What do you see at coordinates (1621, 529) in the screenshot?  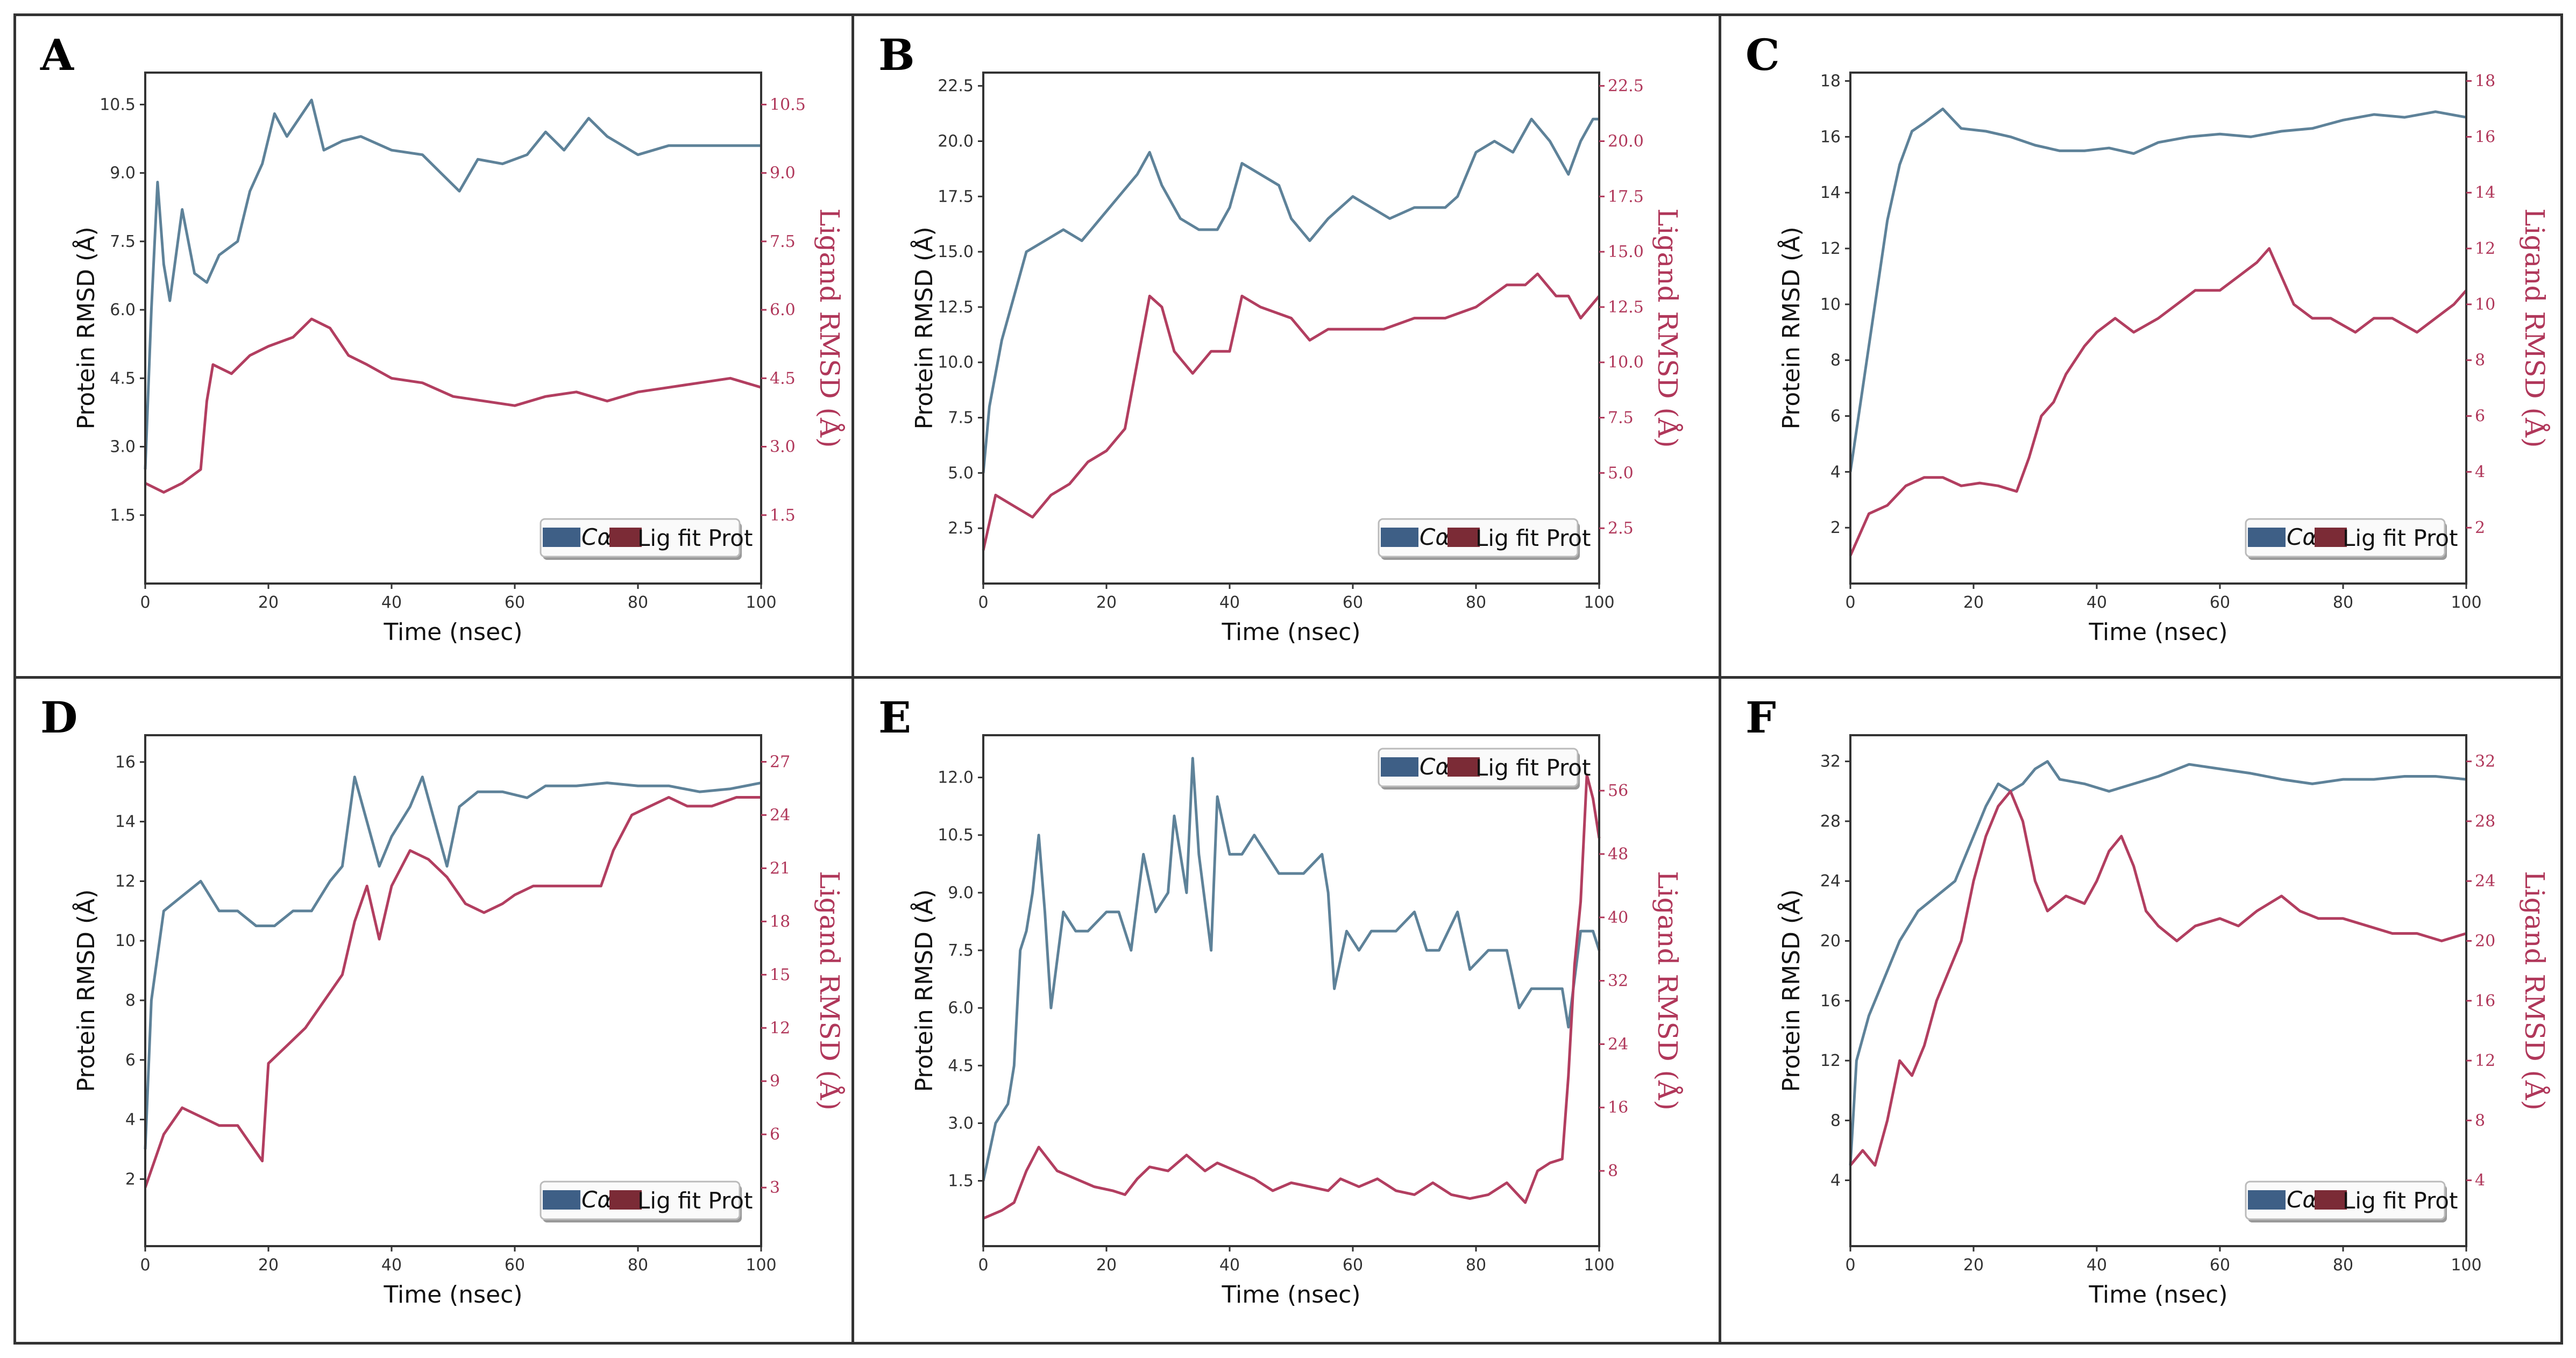 I see `y2-tick-label: 2.5` at bounding box center [1621, 529].